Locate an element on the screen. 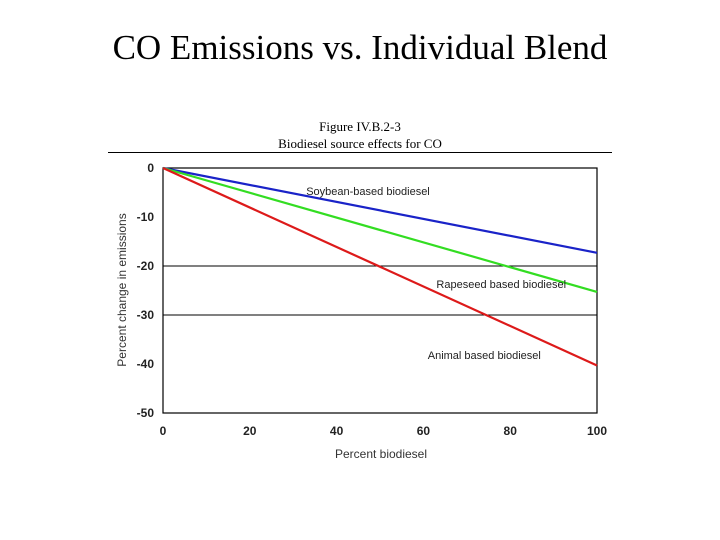 This screenshot has height=540, width=720. figure-number: Figure IV.B.2-3 is located at coordinates (360, 126).